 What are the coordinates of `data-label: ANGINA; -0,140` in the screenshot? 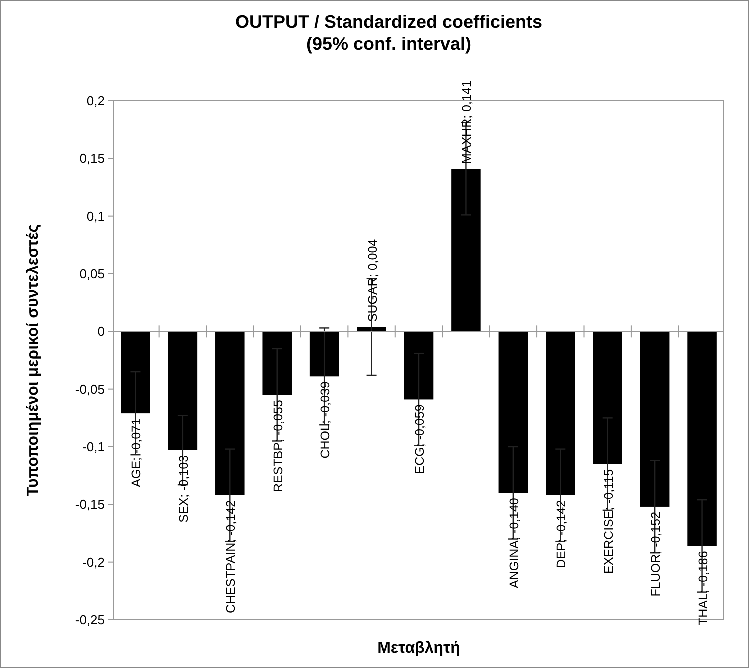 It's located at (514, 543).